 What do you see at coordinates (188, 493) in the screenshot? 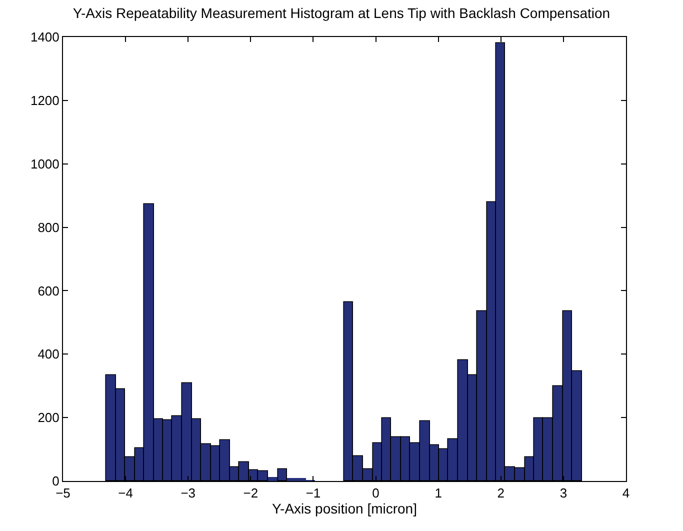
I see `x-tick-label: −3` at bounding box center [188, 493].